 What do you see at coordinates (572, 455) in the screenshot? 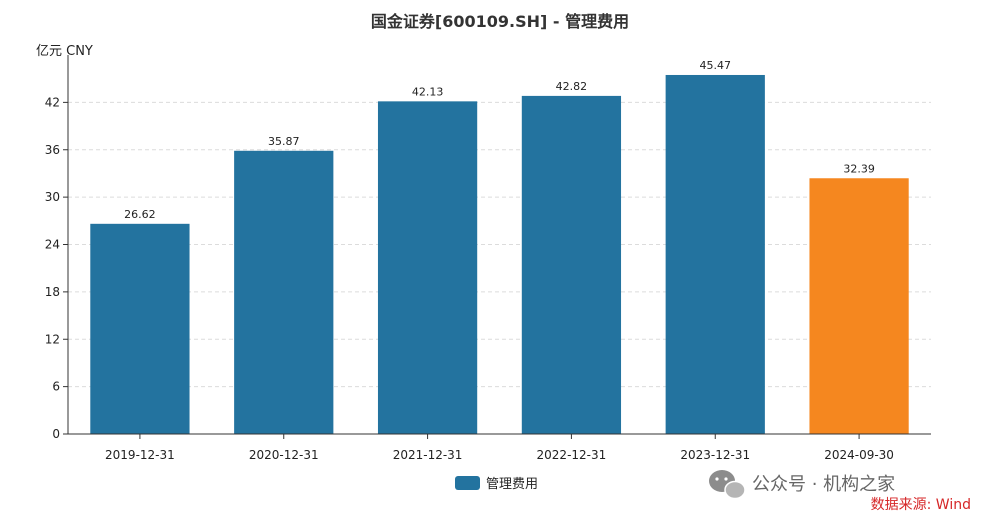
I see `x-tick-label: 2022-12-31` at bounding box center [572, 455].